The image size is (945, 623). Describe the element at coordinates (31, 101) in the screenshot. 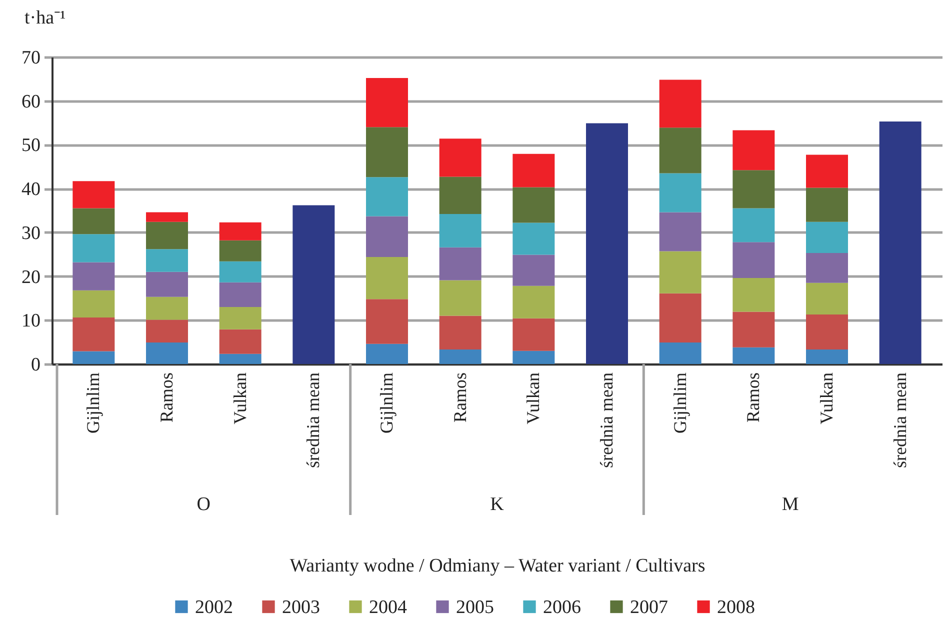

I see `y-tick-label: 60` at that location.